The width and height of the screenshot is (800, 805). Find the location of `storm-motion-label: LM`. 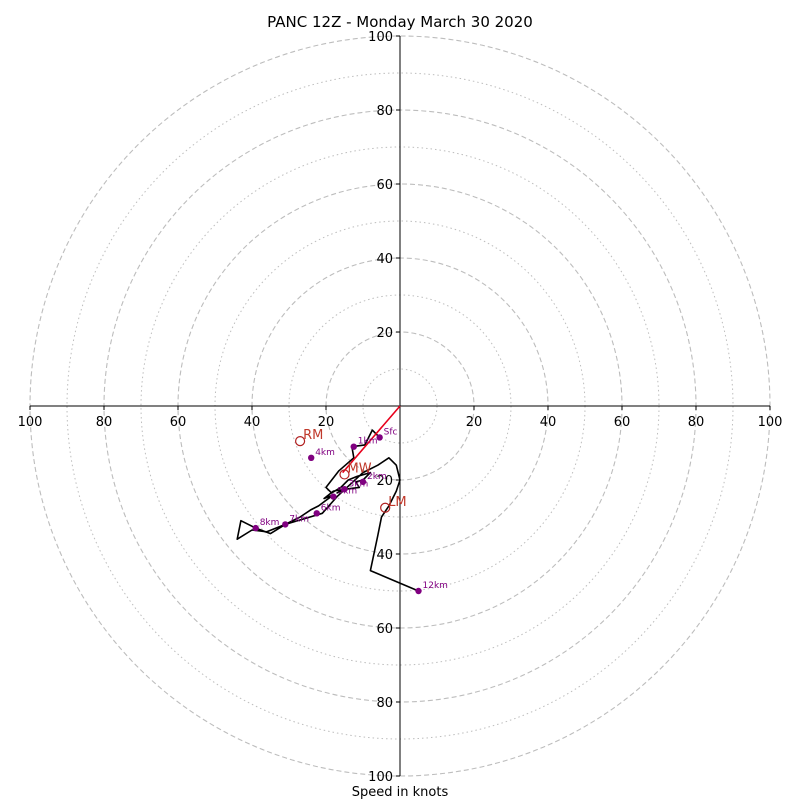

storm-motion-label: LM is located at coordinates (397, 502).